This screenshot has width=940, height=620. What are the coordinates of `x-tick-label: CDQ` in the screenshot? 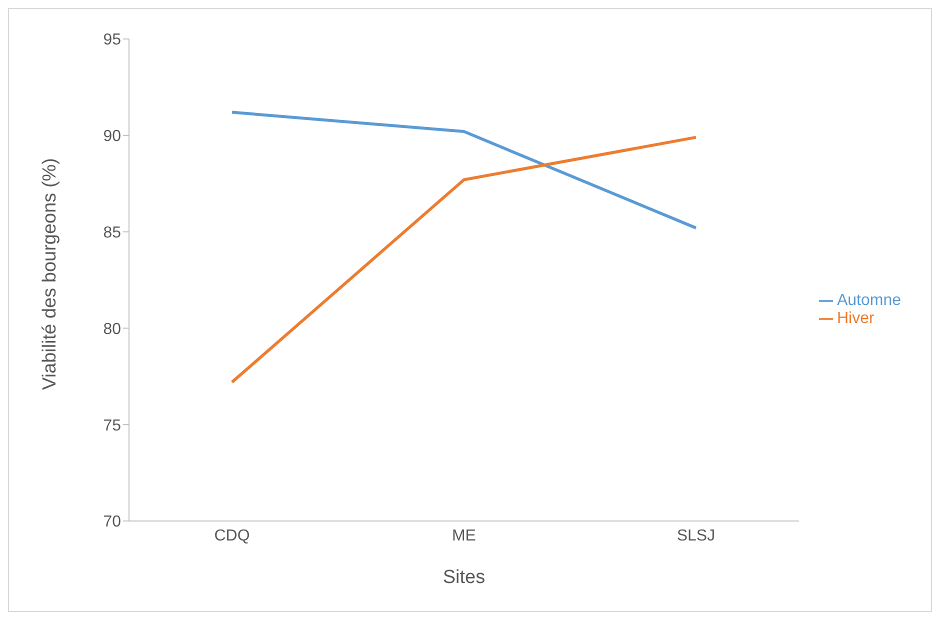 It's located at (232, 535).